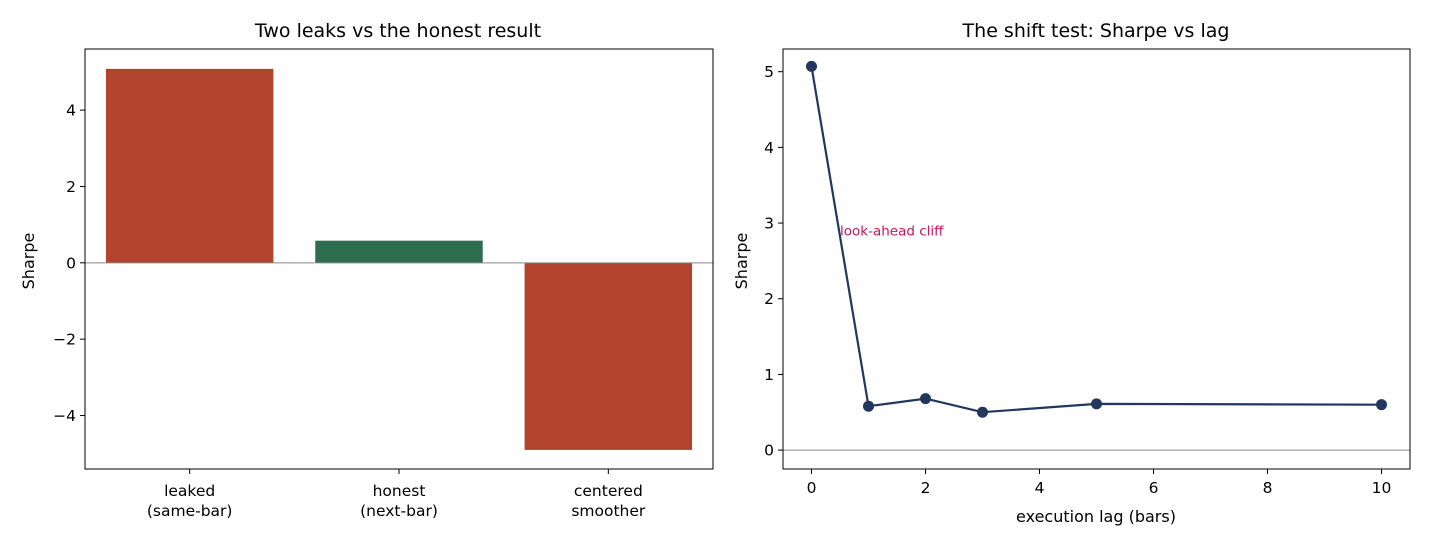 Image resolution: width=1430 pixels, height=546 pixels. What do you see at coordinates (892, 231) in the screenshot?
I see `annotation-look-ahead-cliff: look-ahead cliff` at bounding box center [892, 231].